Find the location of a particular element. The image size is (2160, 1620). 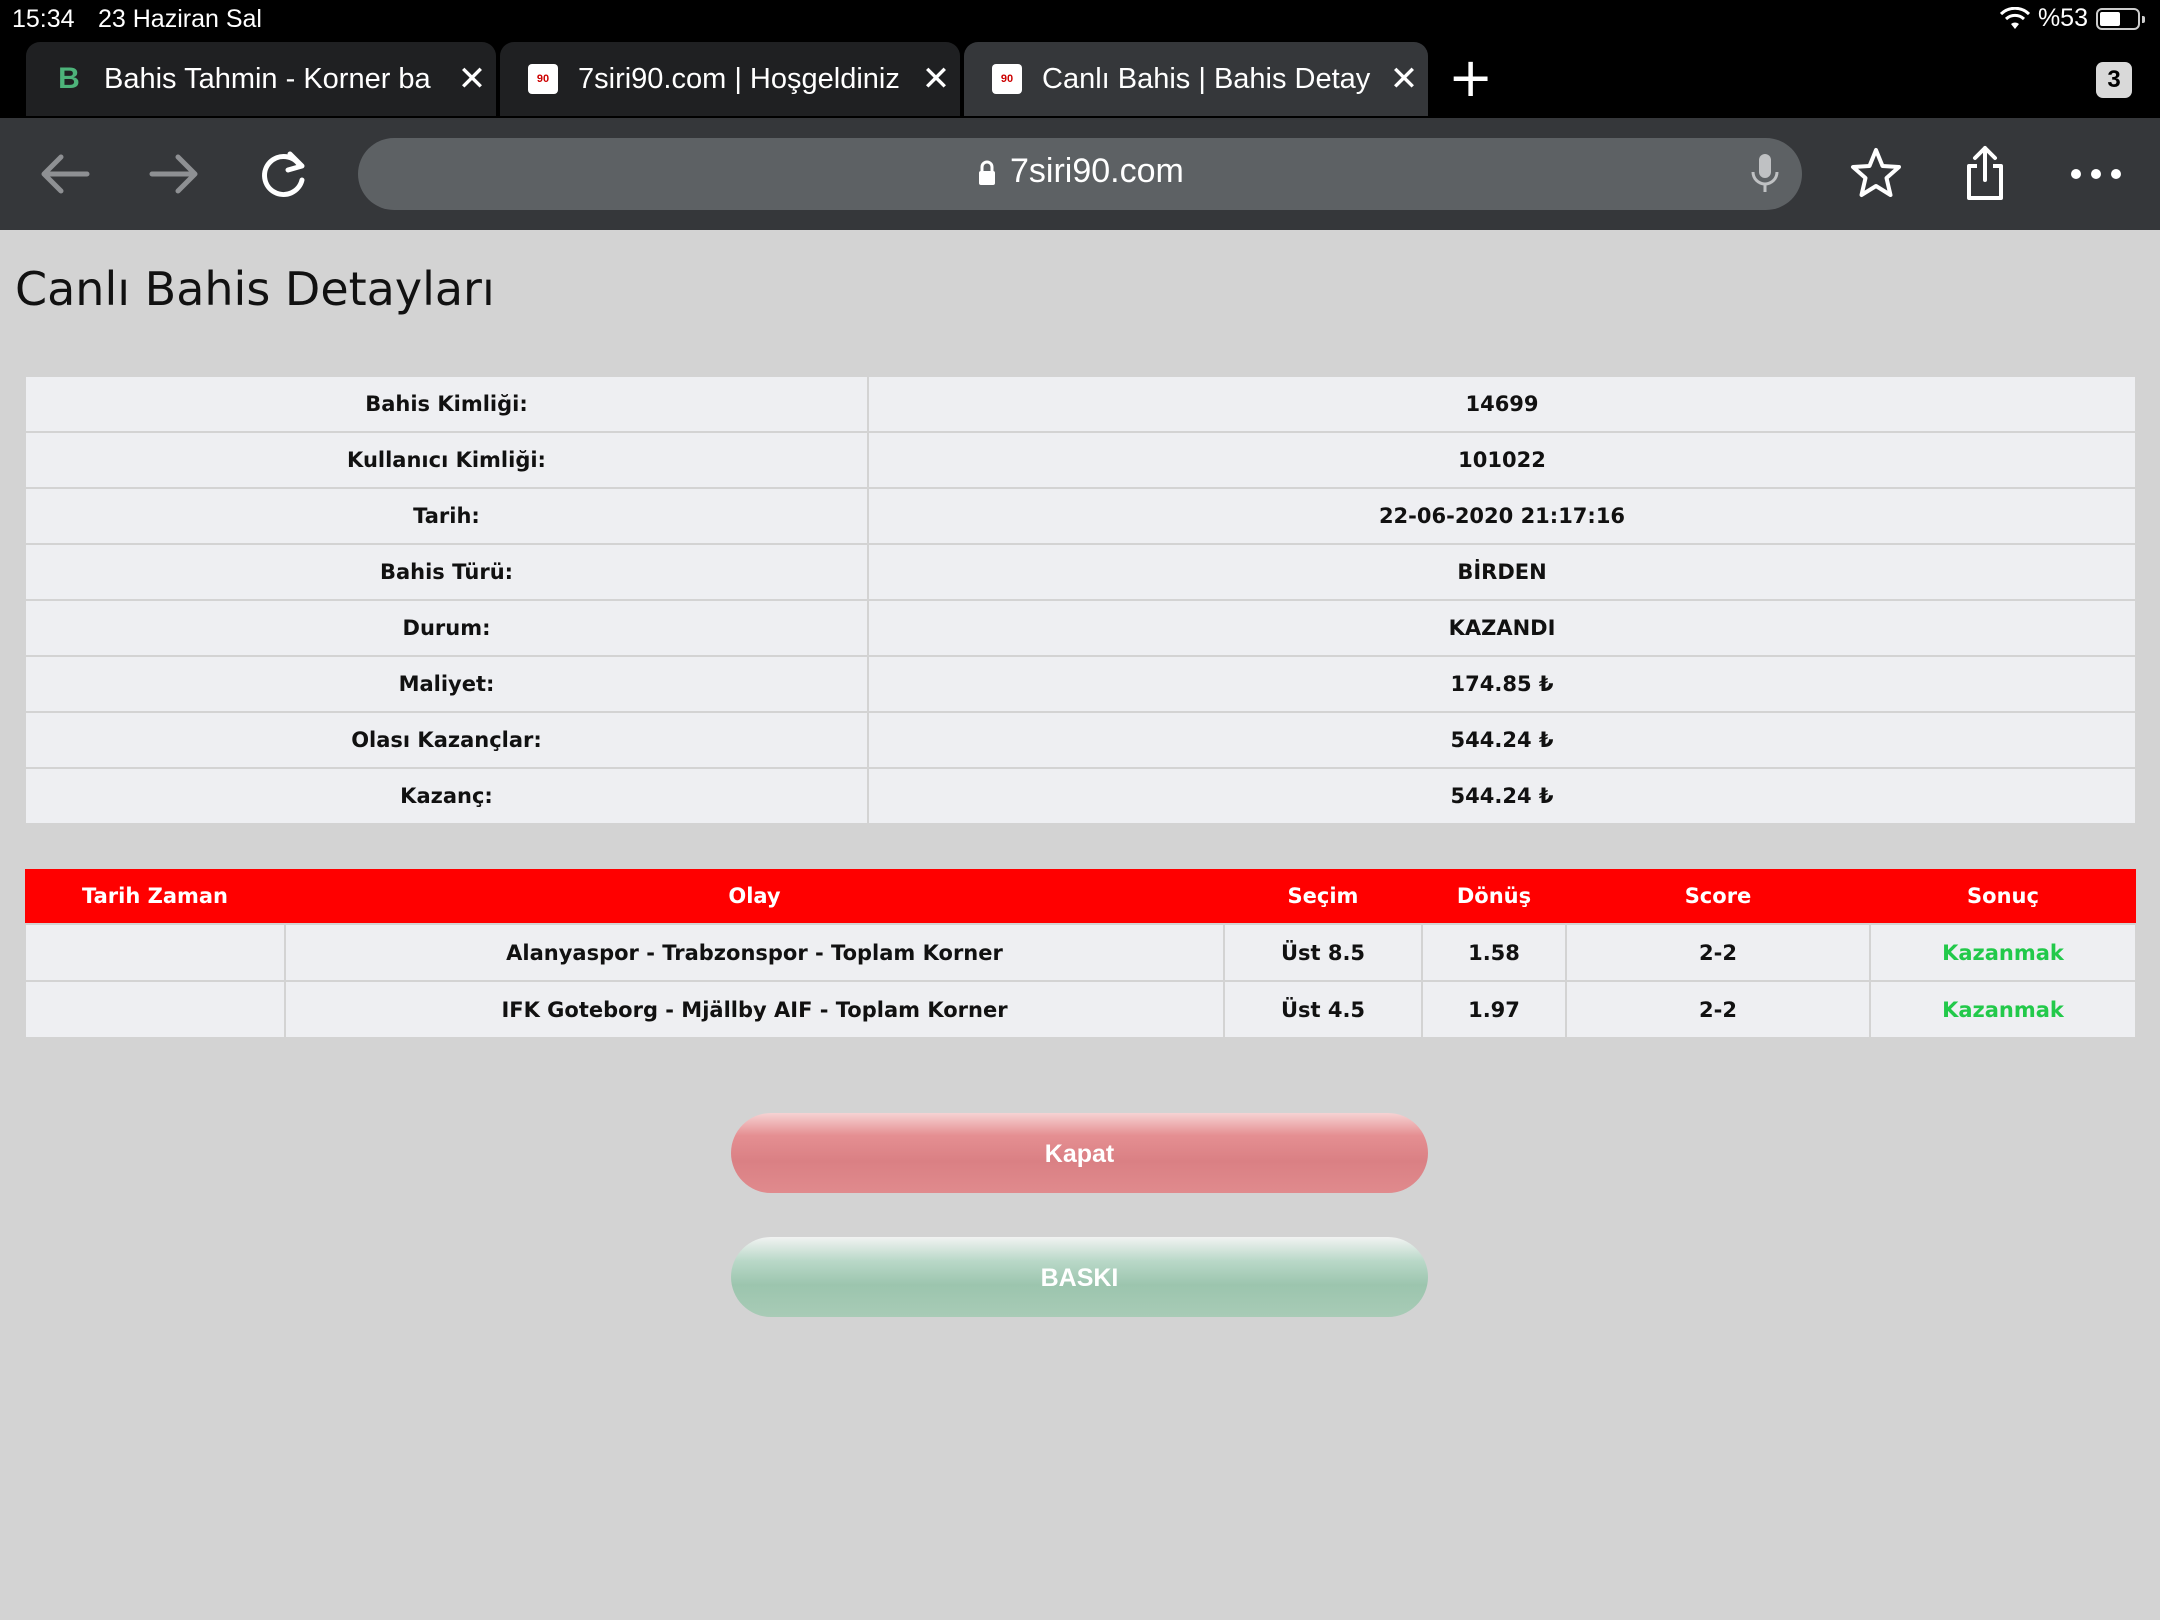

browser-toolbar: 7siri90.com is located at coordinates (1080, 174).